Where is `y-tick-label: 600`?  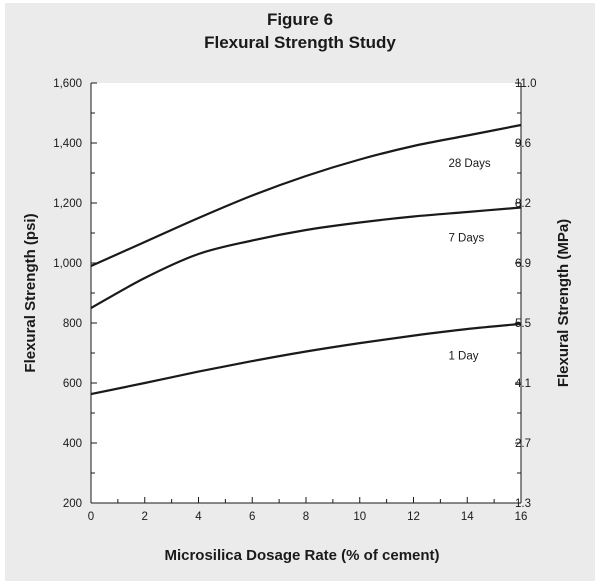
y-tick-label: 600 is located at coordinates (72, 384).